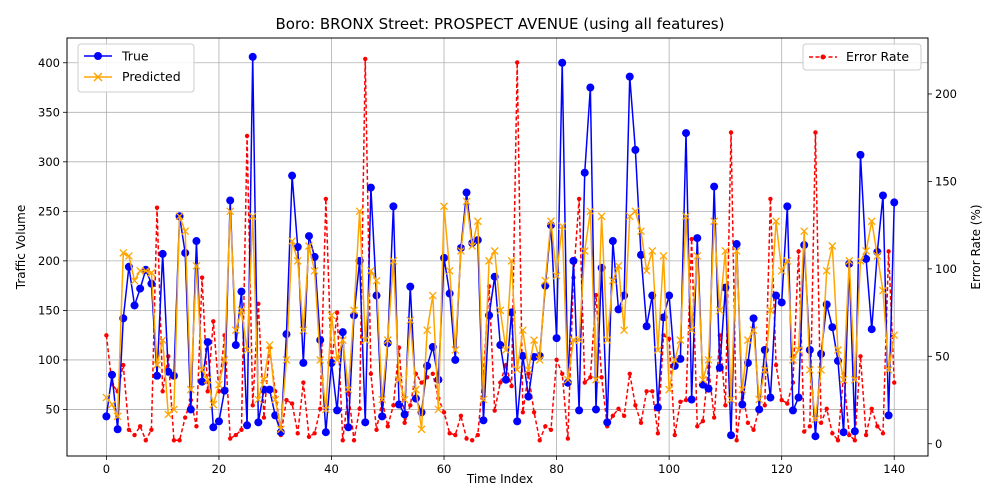  What do you see at coordinates (135, 56) in the screenshot?
I see `legend-true-label: True` at bounding box center [135, 56].